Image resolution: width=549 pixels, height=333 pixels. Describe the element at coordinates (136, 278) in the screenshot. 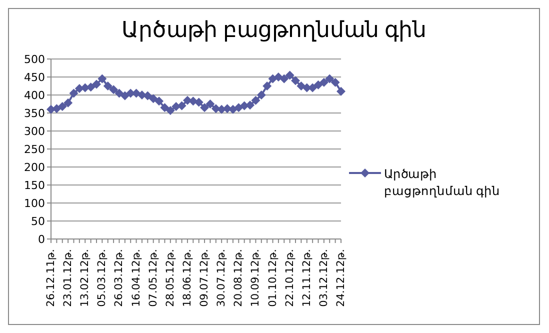

I see `x-tick-label: 16.04.12թ.` at that location.